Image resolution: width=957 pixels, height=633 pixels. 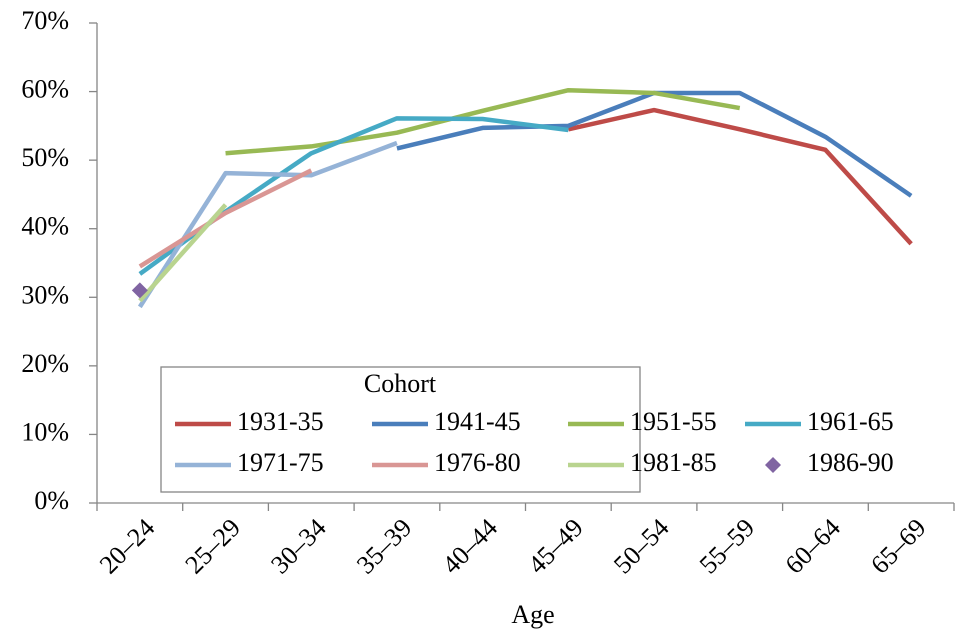 I want to click on x-tick-label: 55–59, so click(x=727, y=546).